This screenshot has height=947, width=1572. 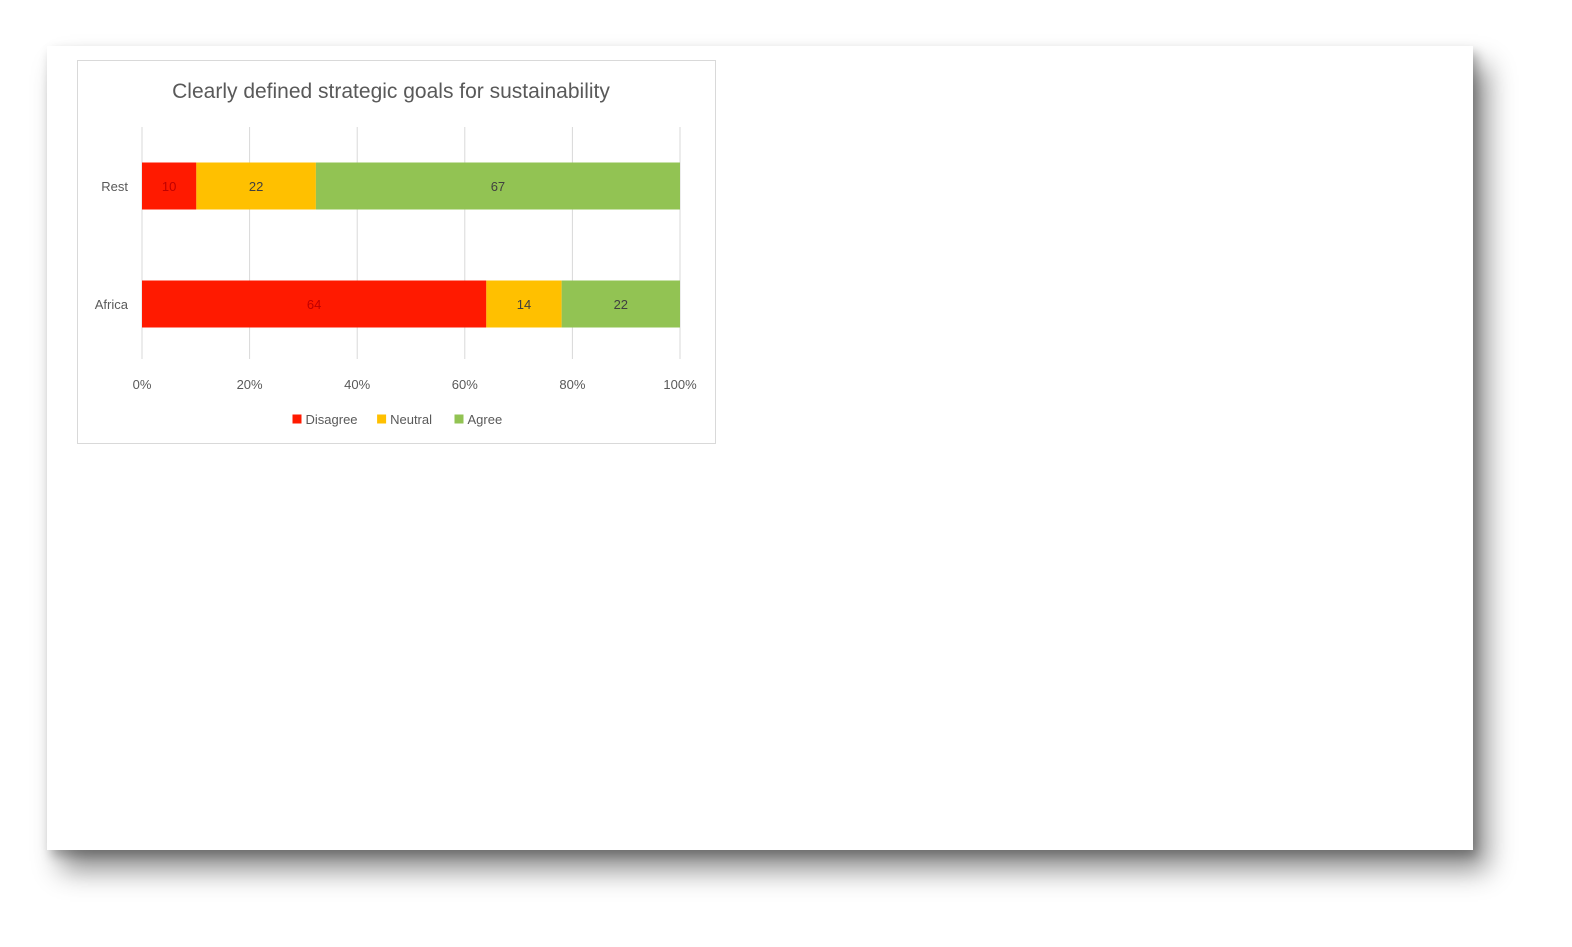 What do you see at coordinates (465, 384) in the screenshot?
I see `x-tick-label: 60%` at bounding box center [465, 384].